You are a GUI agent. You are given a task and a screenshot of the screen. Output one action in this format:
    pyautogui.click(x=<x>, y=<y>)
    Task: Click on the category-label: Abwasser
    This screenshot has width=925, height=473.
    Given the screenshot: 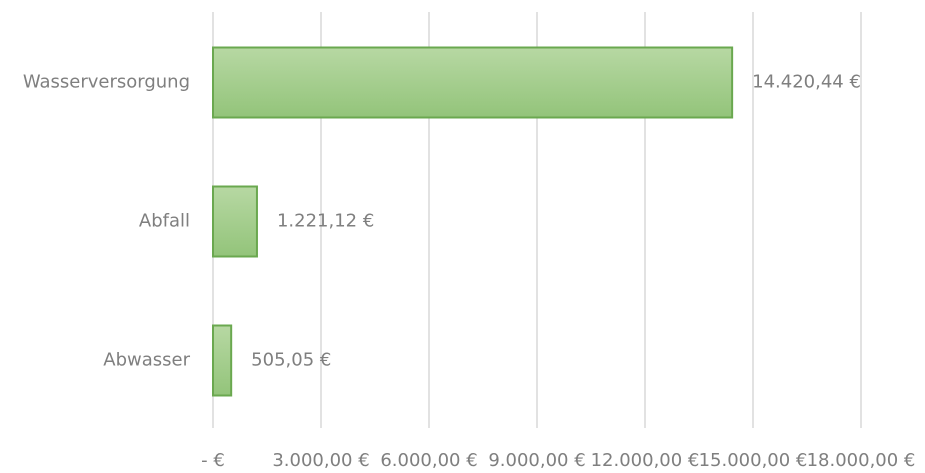 What is the action you would take?
    pyautogui.click(x=146, y=360)
    